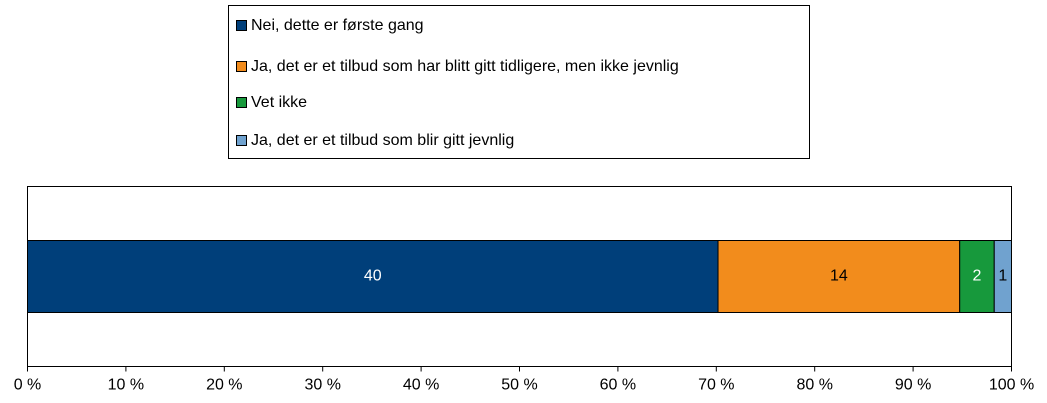 Image resolution: width=1047 pixels, height=403 pixels. I want to click on legend-label: Vet ikke, so click(279, 102).